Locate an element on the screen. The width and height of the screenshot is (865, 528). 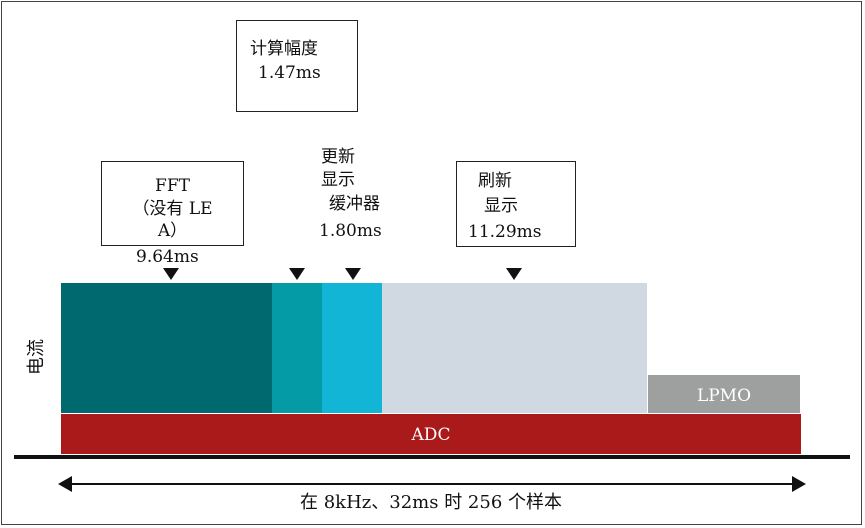
fft-label-line2: （没有 LE is located at coordinates (172, 209).